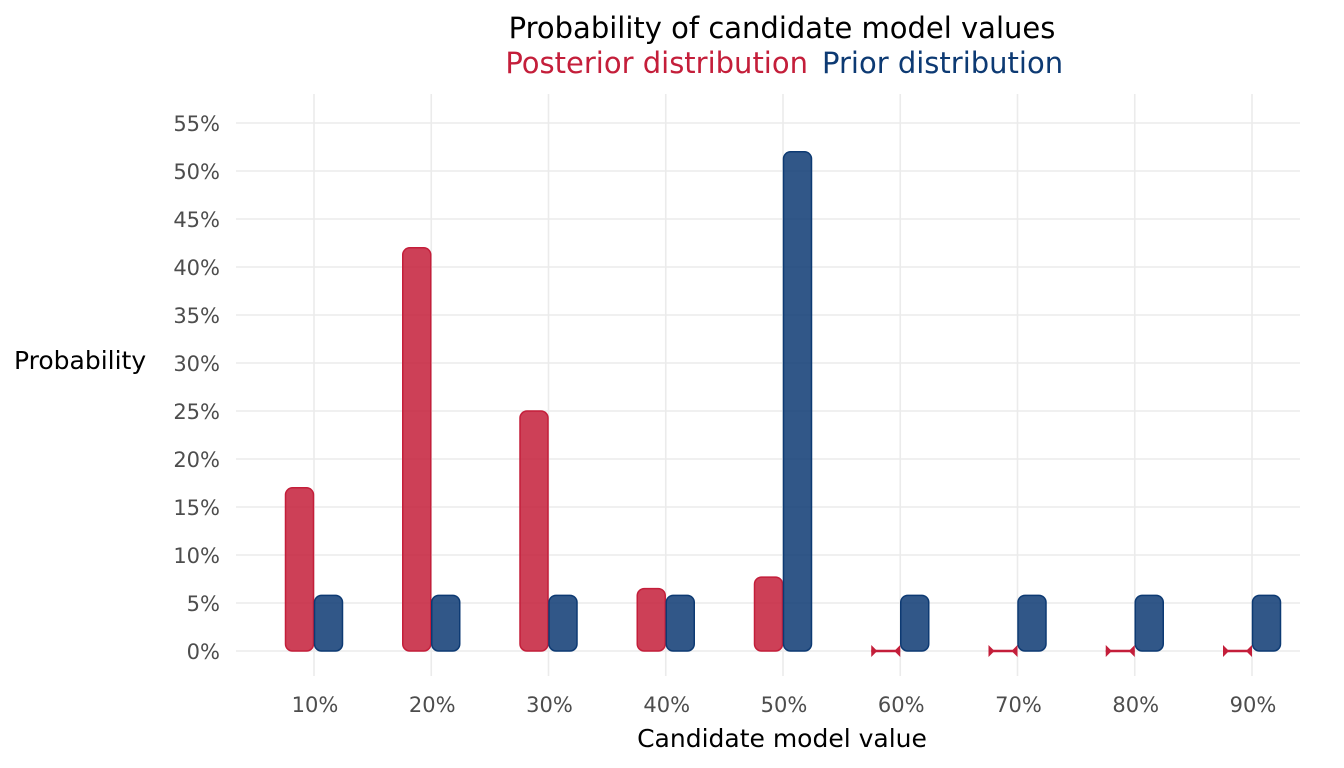 This screenshot has width=1344, height=768. I want to click on y-tick-label: 45%, so click(196, 220).